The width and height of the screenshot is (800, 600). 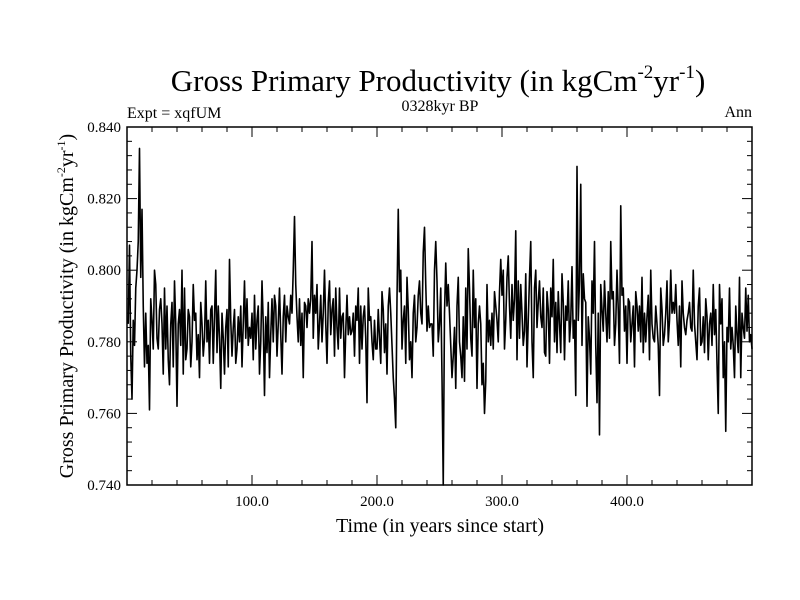 What do you see at coordinates (627, 502) in the screenshot?
I see `x-tick-label: 400.0` at bounding box center [627, 502].